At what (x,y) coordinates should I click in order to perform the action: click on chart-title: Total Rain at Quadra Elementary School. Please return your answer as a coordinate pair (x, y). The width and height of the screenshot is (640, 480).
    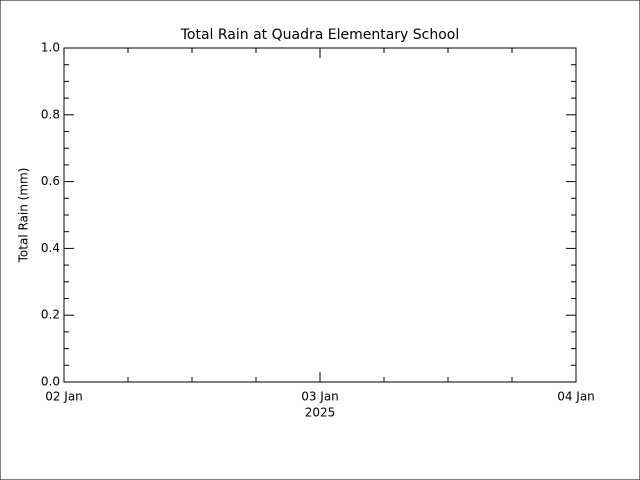
    Looking at the image, I should click on (320, 35).